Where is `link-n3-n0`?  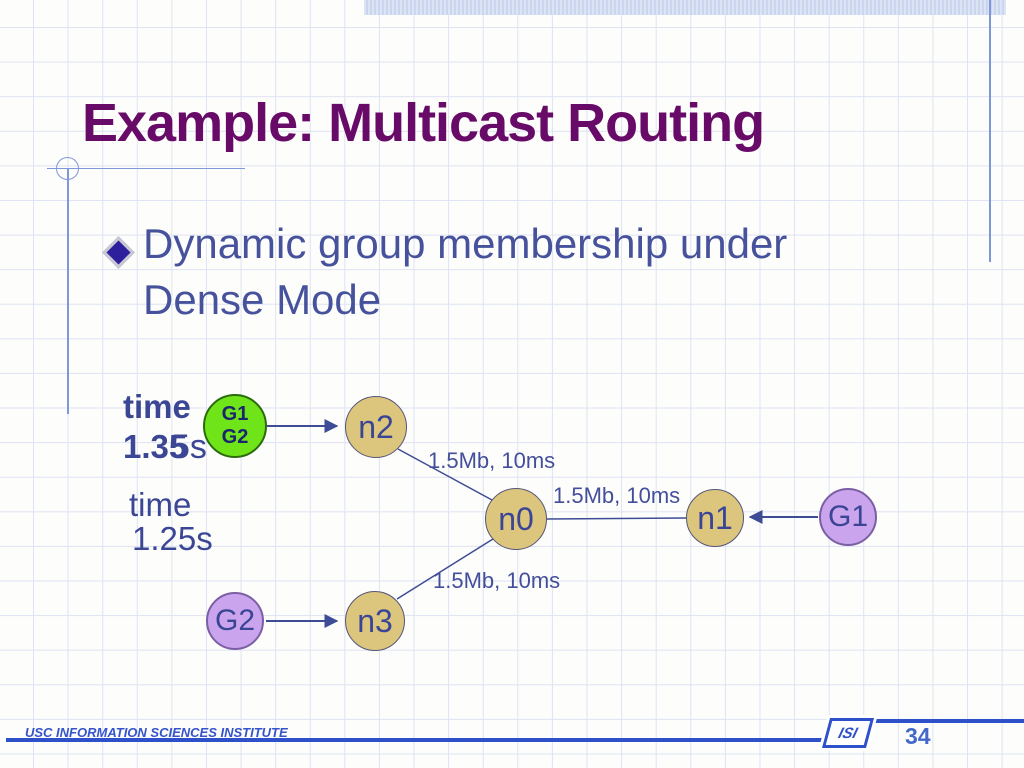 link-n3-n0 is located at coordinates (445, 569).